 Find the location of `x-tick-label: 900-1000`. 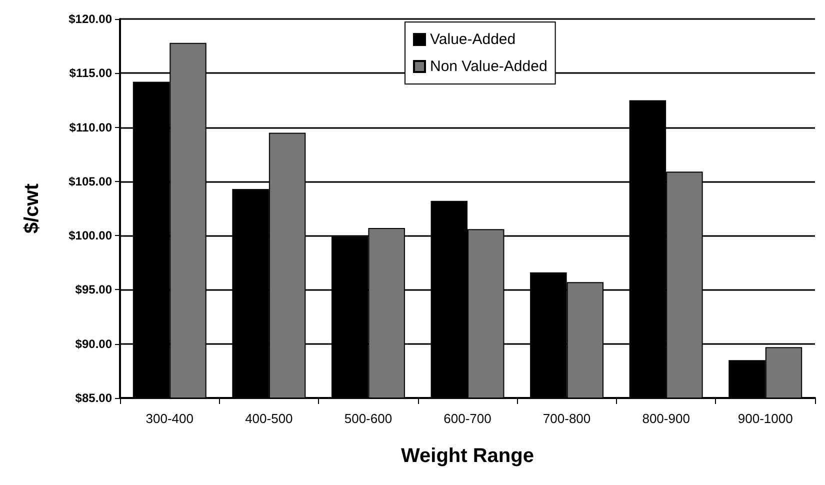

x-tick-label: 900-1000 is located at coordinates (765, 418).